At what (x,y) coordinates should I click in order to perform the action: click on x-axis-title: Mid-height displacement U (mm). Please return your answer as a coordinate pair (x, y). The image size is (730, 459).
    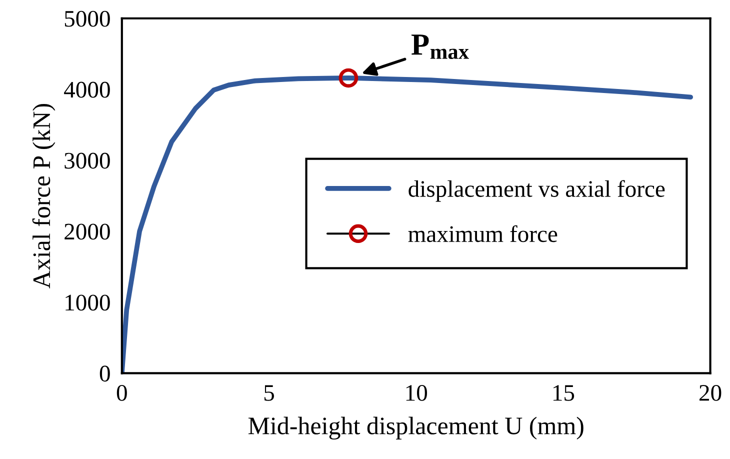
    Looking at the image, I should click on (416, 428).